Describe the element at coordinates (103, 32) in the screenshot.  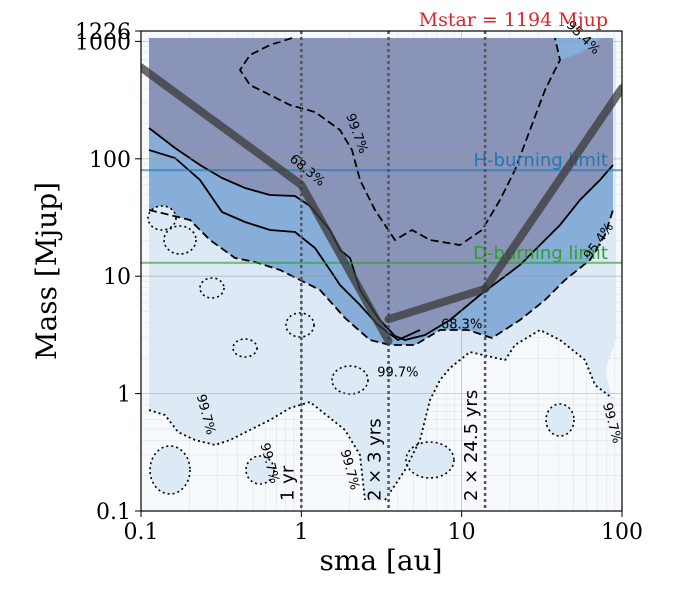
I see `y-tick-label-5: 1226` at that location.